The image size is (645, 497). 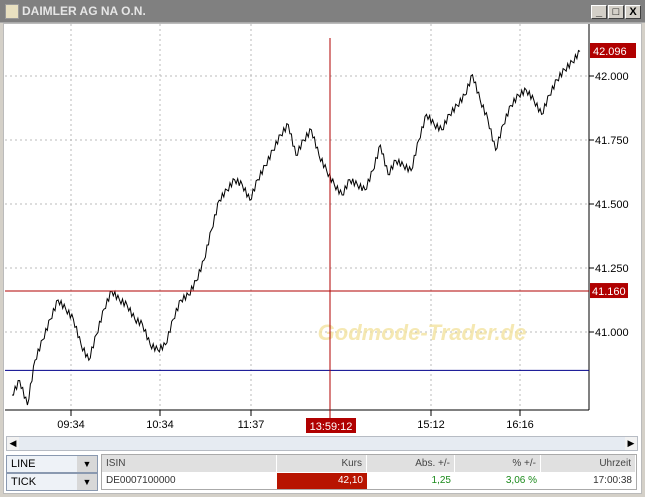 What do you see at coordinates (610, 52) in the screenshot?
I see `last-price-label: 42.096` at bounding box center [610, 52].